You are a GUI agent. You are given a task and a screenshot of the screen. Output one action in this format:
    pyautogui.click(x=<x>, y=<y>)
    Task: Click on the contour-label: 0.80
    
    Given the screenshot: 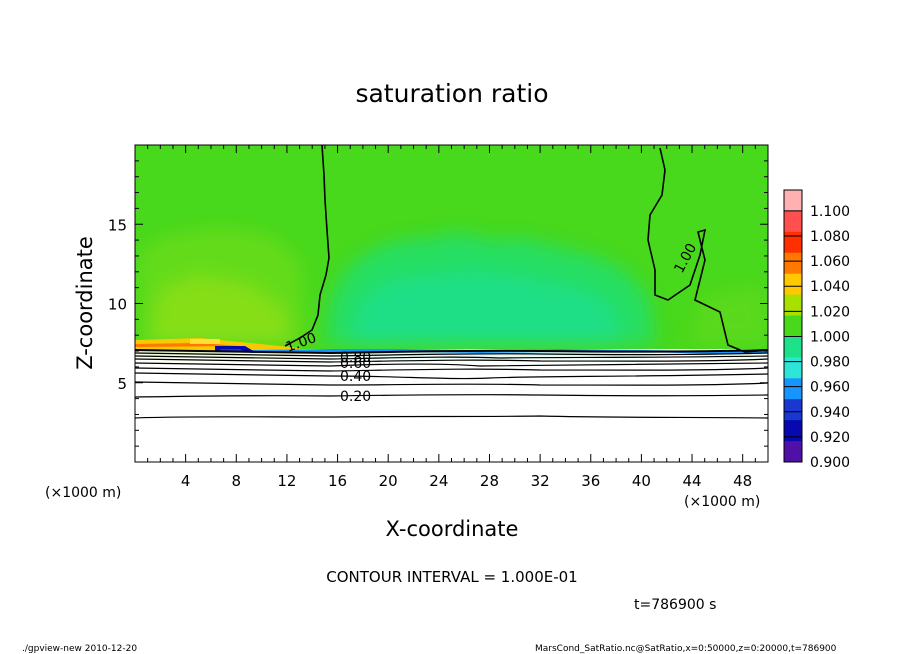 What is the action you would take?
    pyautogui.click(x=355, y=358)
    